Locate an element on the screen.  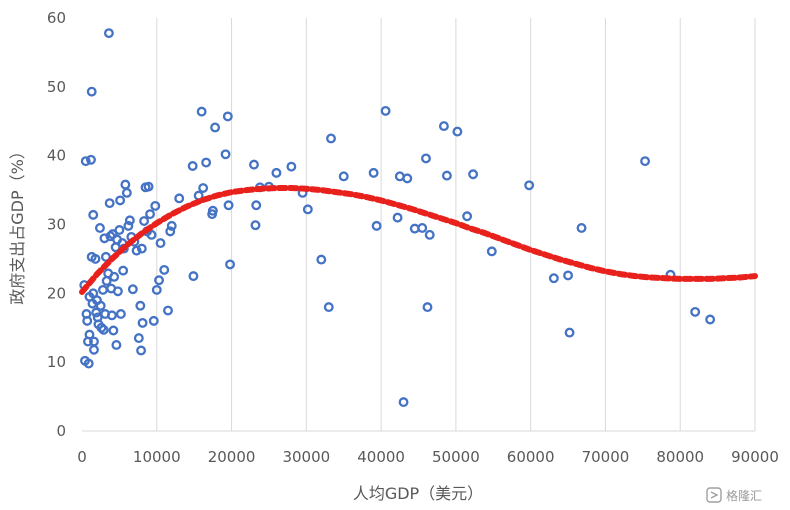
y-tick-label: 40 is located at coordinates (56, 156).